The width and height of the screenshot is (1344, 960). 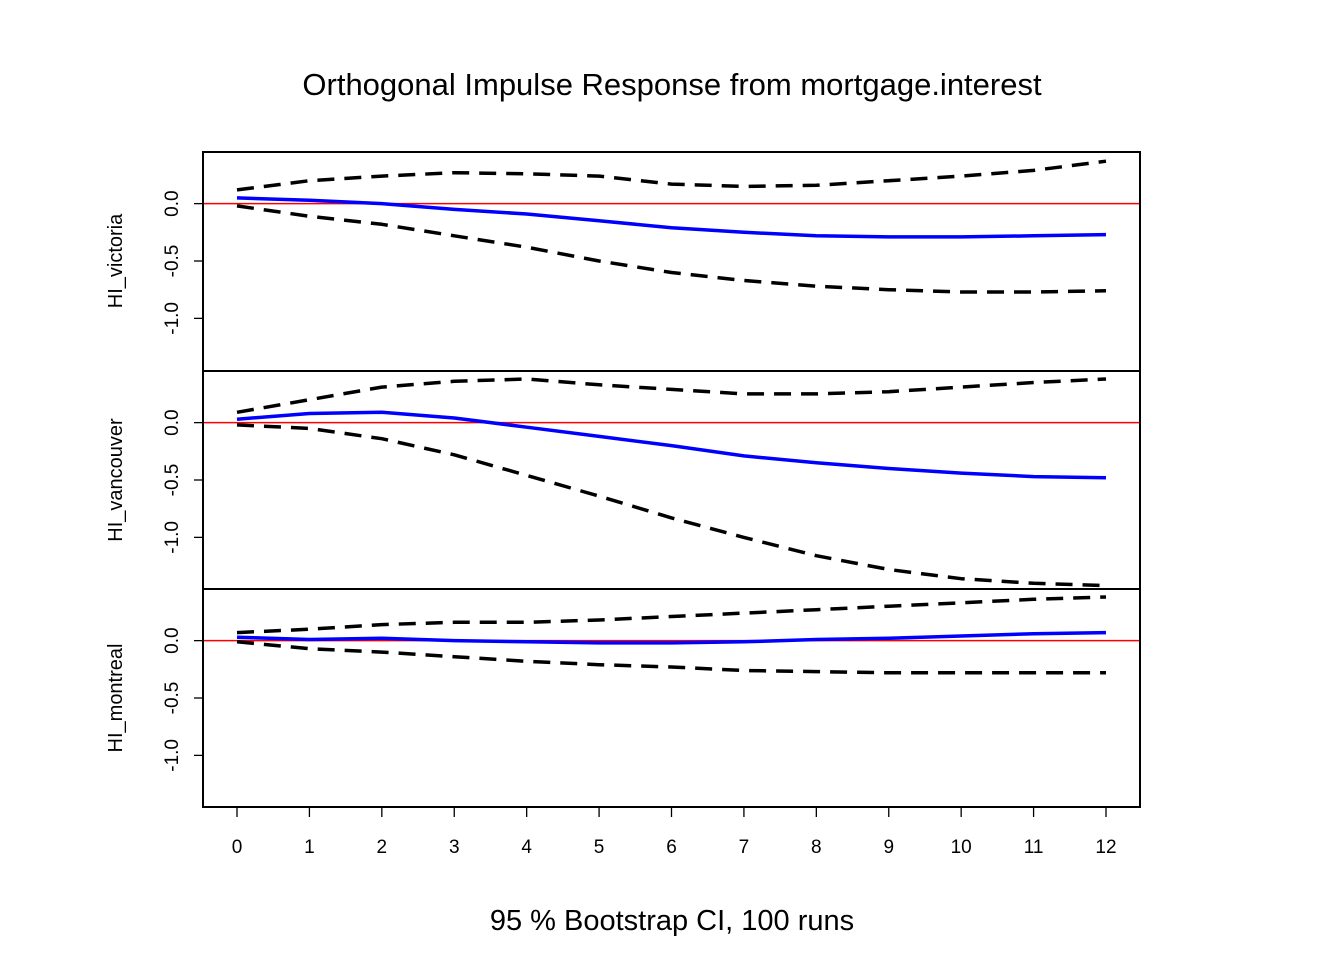 What do you see at coordinates (816, 847) in the screenshot?
I see `x-tick-label: 8` at bounding box center [816, 847].